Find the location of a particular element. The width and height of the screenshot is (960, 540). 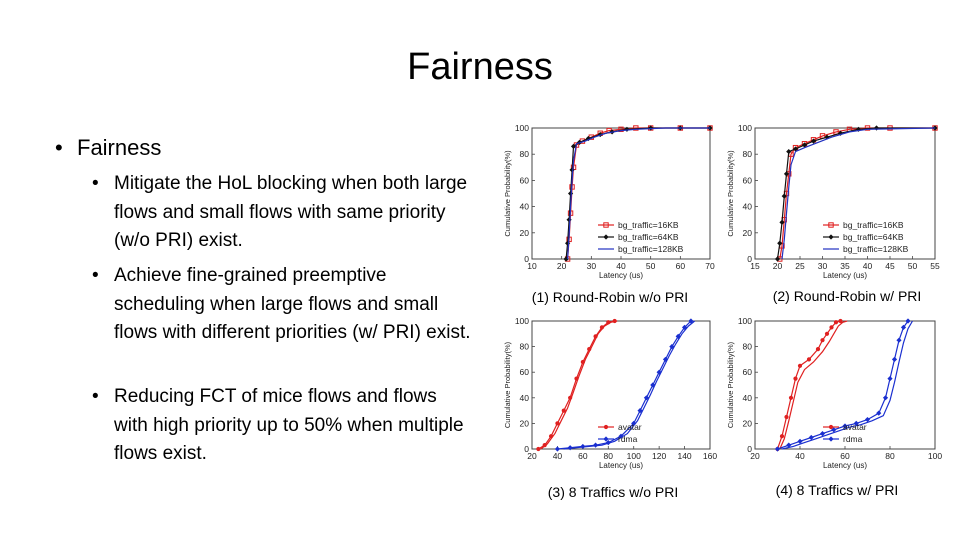

x-tick-label: 30 is located at coordinates (592, 266).